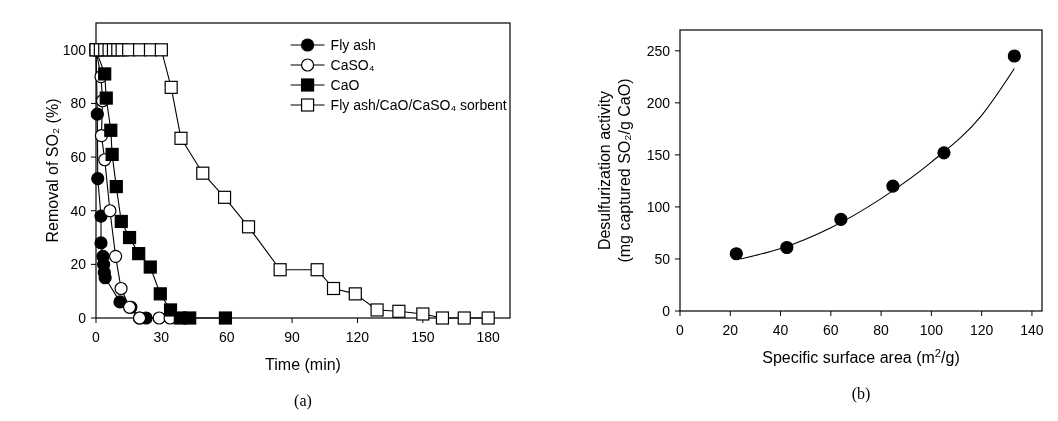 The height and width of the screenshot is (421, 1058). What do you see at coordinates (353, 45) in the screenshot?
I see `legend-label: Fly ash` at bounding box center [353, 45].